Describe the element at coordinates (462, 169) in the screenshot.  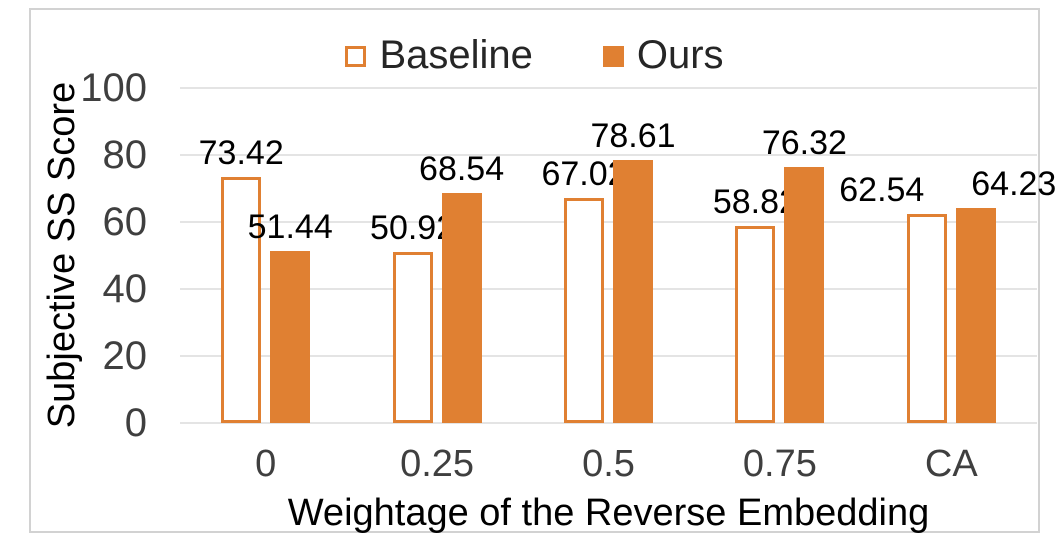
I see `bar-label-ours-0.25: 68.54` at that location.